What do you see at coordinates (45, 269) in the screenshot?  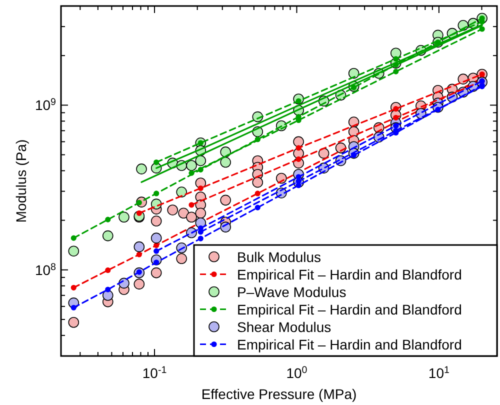 I see `y-tick-label: 10$^{8}$` at bounding box center [45, 269].